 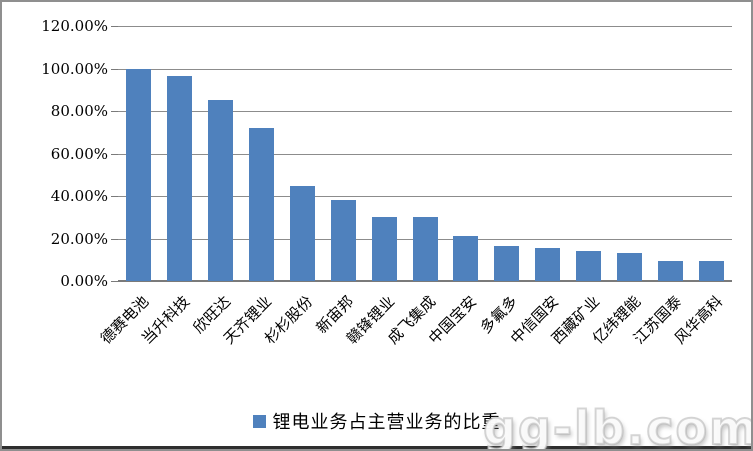 I want to click on y-axis-tick-label: 100.00%, so click(x=74, y=68).